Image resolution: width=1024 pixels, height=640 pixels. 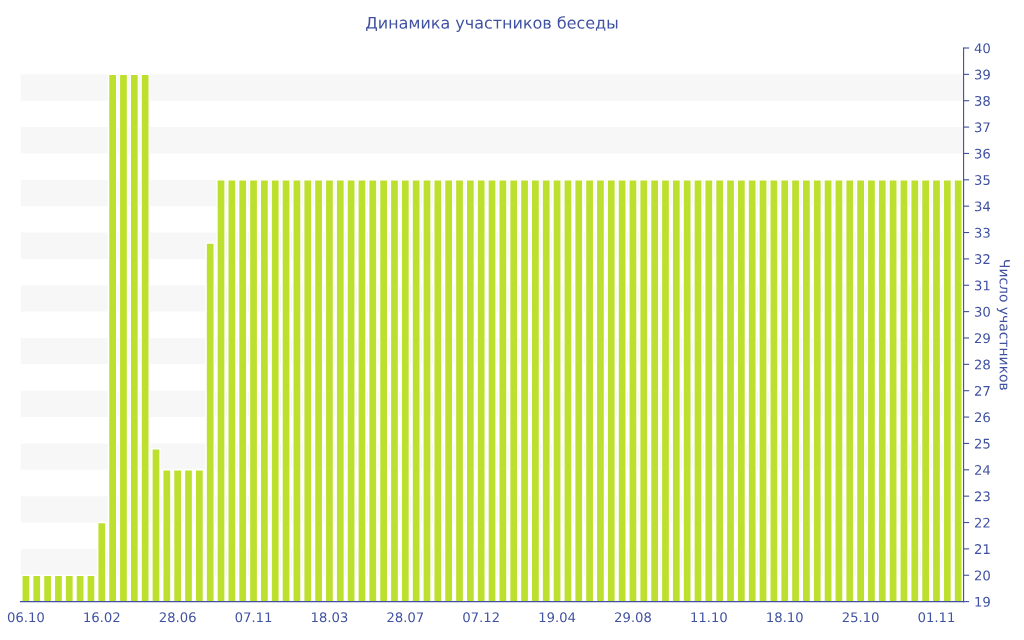 I want to click on y-tick-label: 23, so click(x=982, y=496).